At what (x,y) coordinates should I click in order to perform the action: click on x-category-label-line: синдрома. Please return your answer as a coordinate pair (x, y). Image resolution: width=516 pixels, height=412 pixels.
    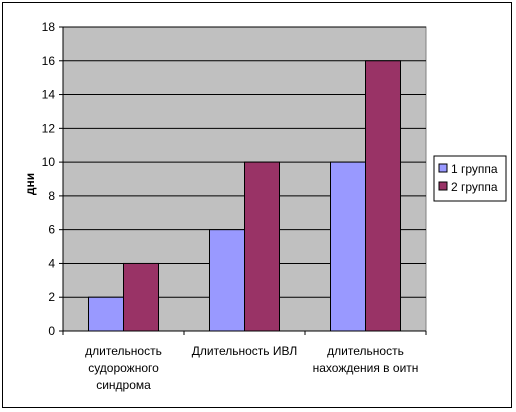
    Looking at the image, I should click on (123, 385).